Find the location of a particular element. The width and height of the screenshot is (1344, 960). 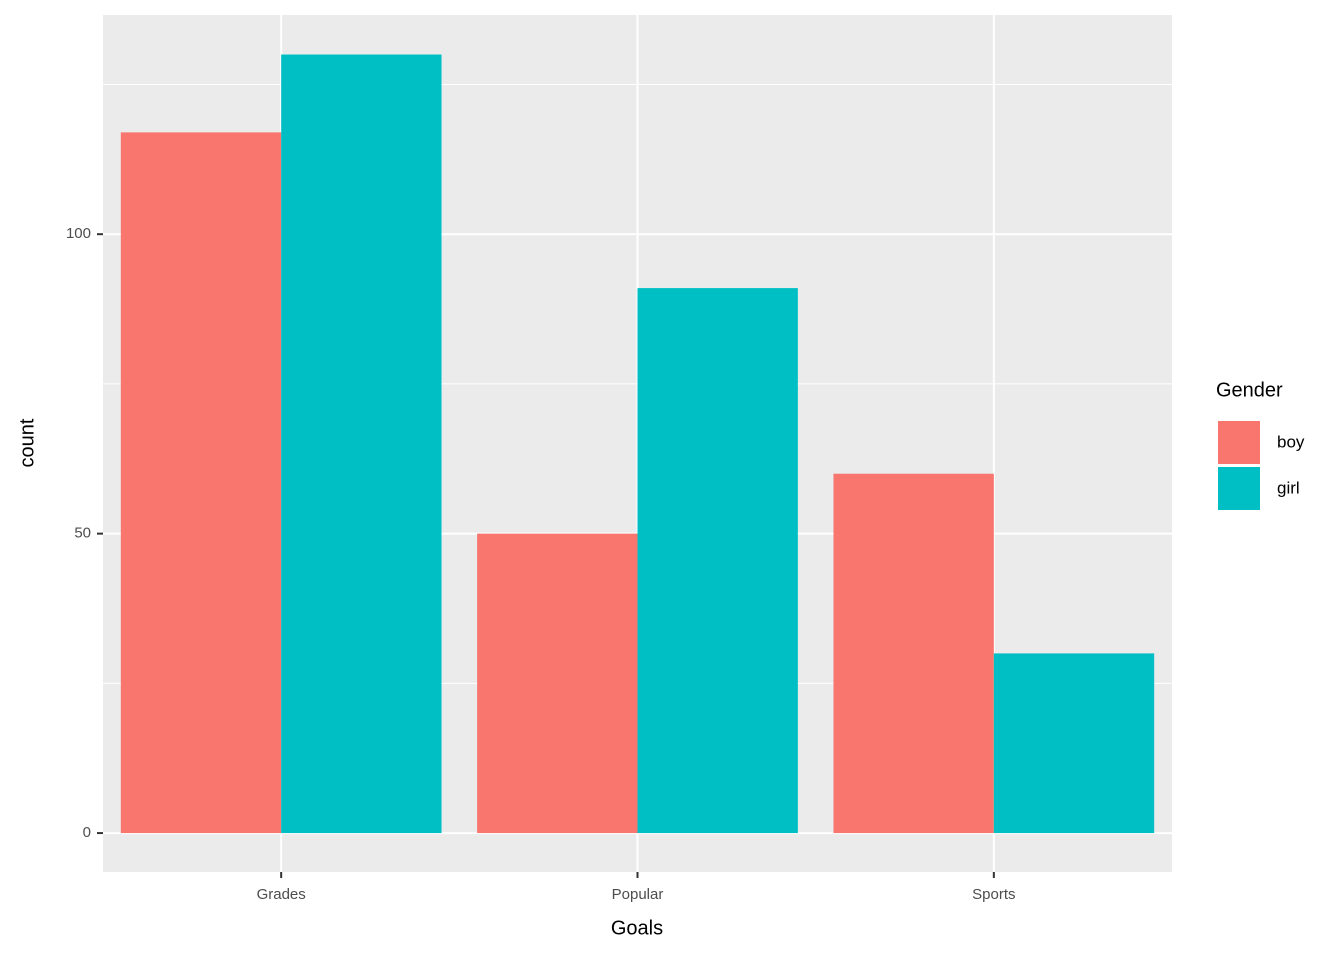

y-tick-label: 100 is located at coordinates (78, 233).